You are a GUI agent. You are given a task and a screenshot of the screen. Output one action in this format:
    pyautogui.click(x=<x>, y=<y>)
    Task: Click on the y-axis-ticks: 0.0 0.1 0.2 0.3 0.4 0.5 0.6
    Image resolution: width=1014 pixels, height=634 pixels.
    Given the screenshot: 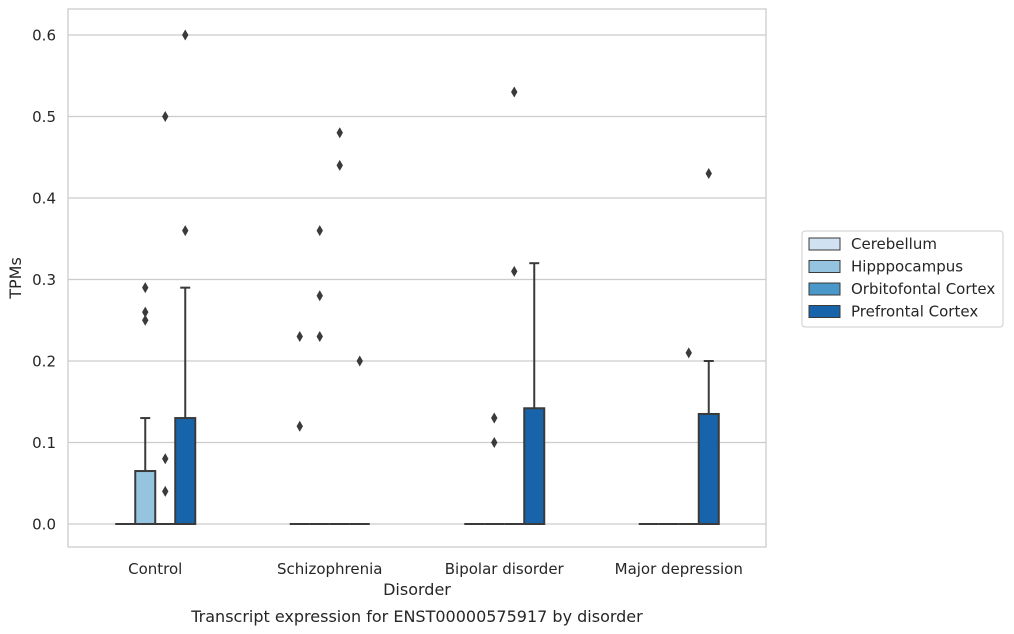 What is the action you would take?
    pyautogui.click(x=44, y=280)
    